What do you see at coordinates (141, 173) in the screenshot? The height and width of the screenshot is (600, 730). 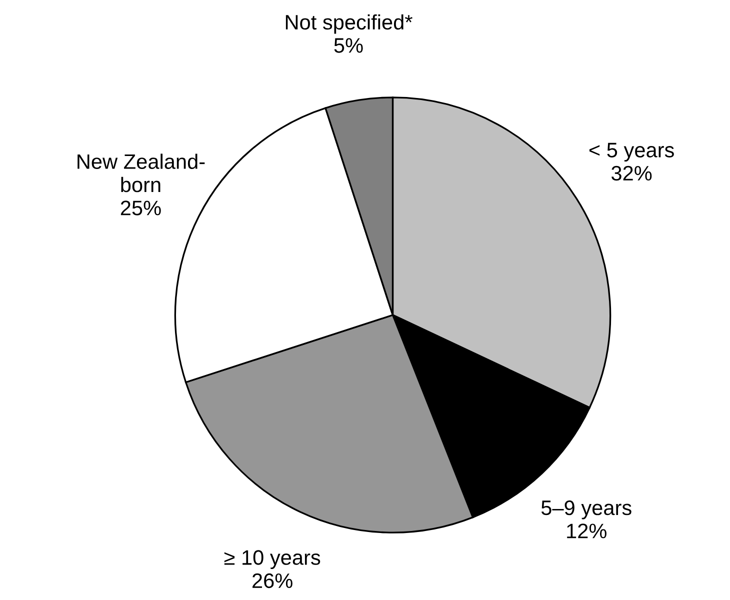 I see `slice-label: New Zealand- born` at bounding box center [141, 173].